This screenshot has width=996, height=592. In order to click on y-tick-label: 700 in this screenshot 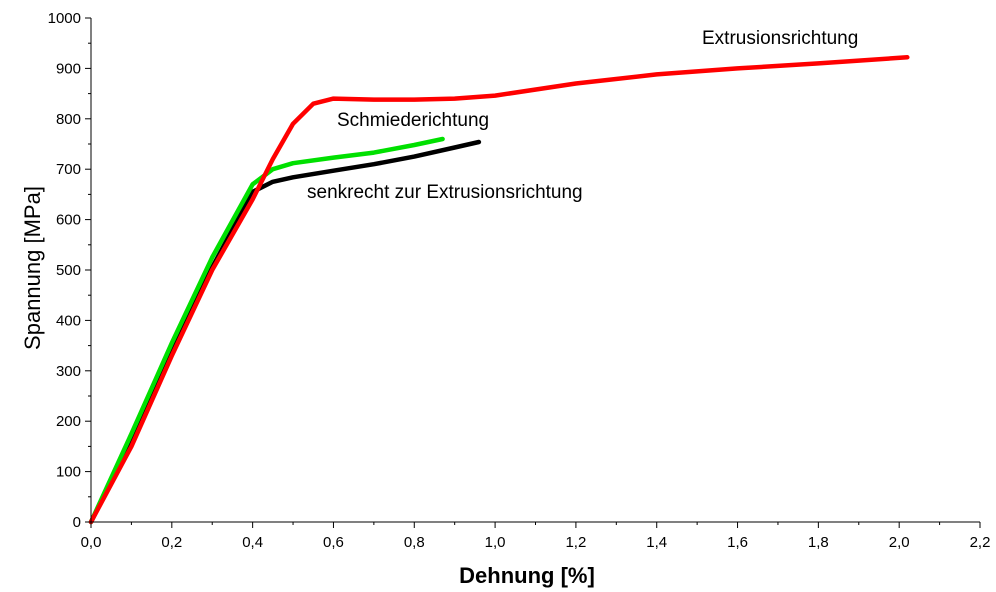, I will do `click(68, 169)`.